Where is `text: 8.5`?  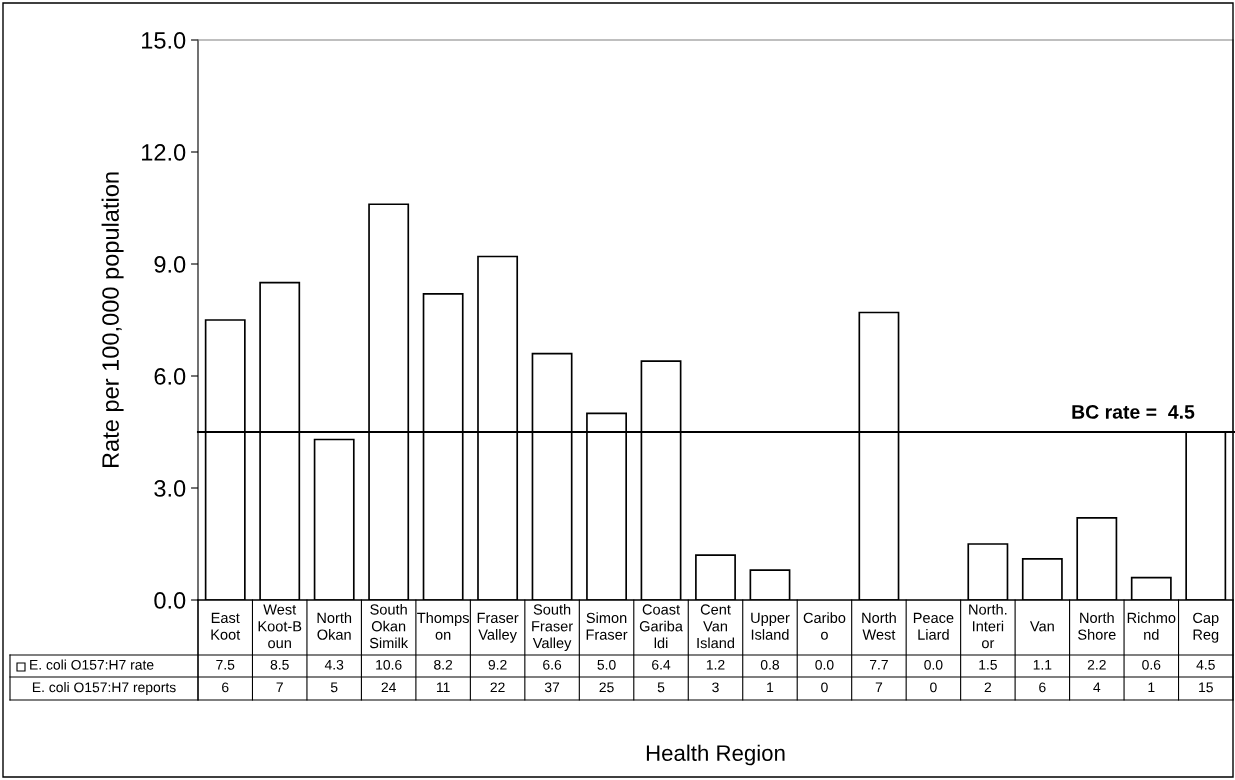 text: 8.5 is located at coordinates (279, 664).